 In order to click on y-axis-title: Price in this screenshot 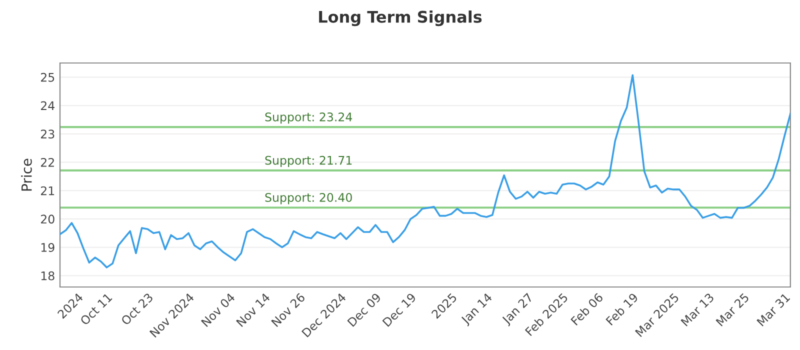, I will do `click(26, 174)`.